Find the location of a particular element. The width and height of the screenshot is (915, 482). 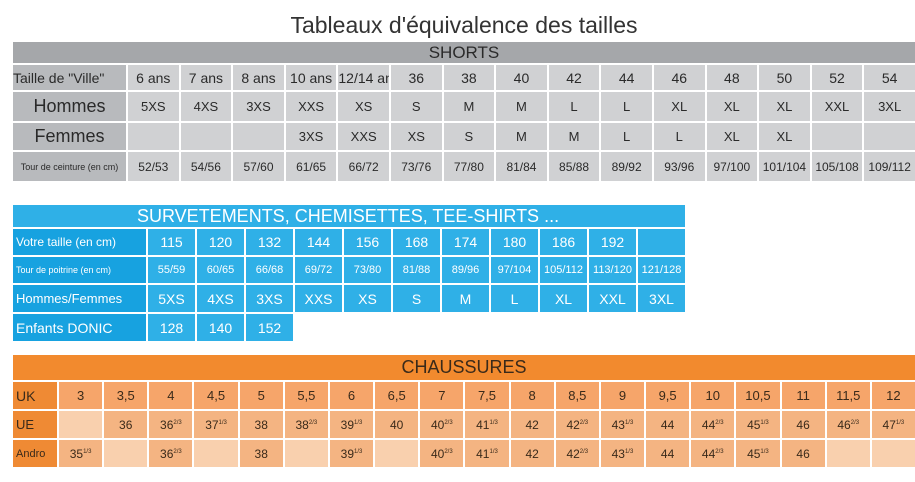

surv-hf-cell: XXS is located at coordinates (318, 298).